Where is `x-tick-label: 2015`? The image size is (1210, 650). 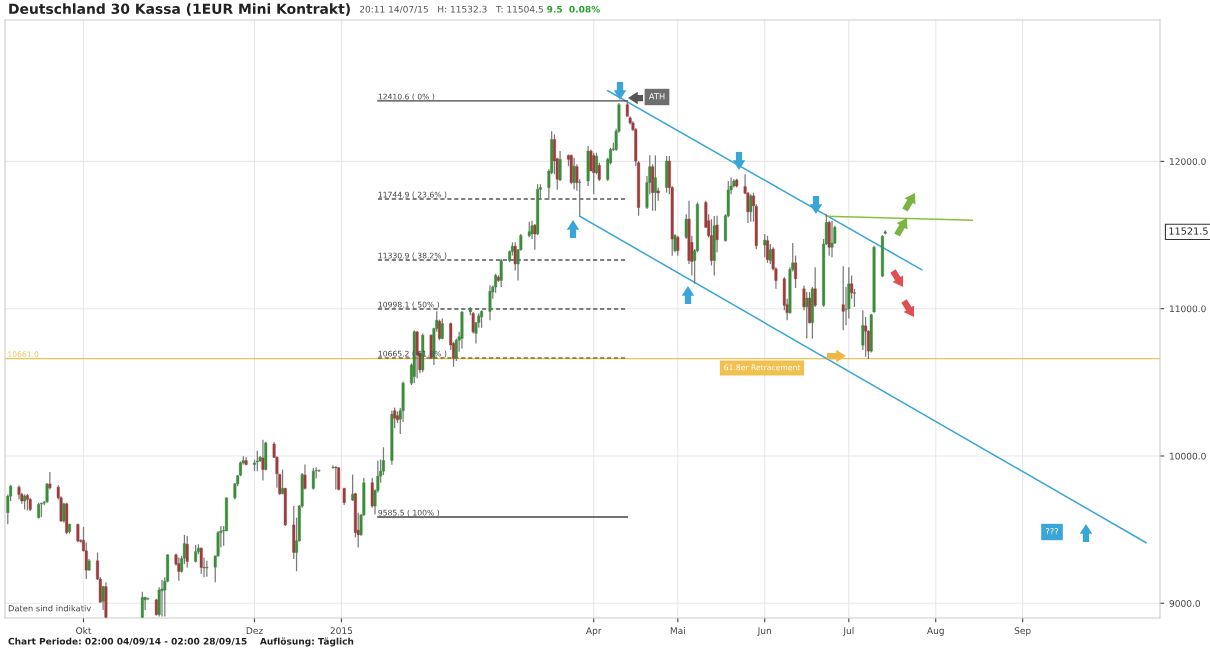
x-tick-label: 2015 is located at coordinates (341, 631).